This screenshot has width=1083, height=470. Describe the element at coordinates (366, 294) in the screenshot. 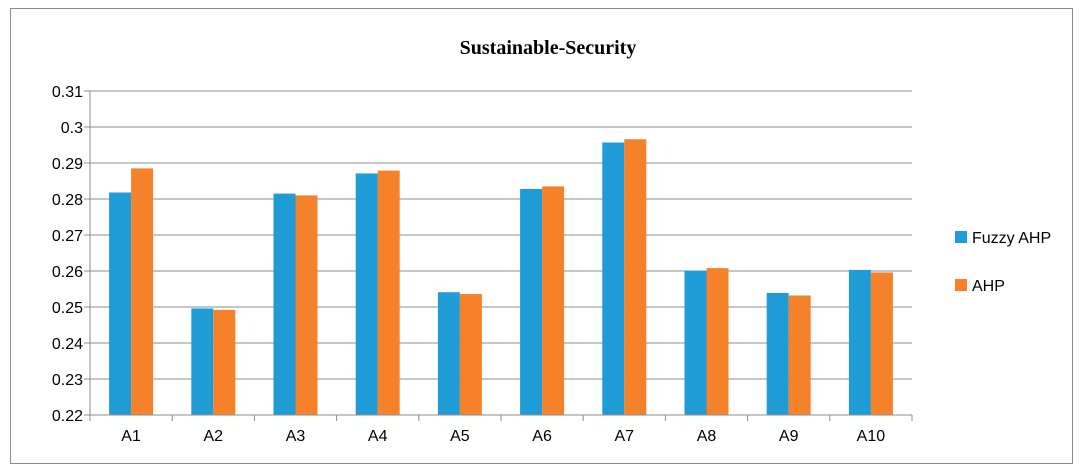

I see `bar-fuzzy-ahp-a4` at that location.